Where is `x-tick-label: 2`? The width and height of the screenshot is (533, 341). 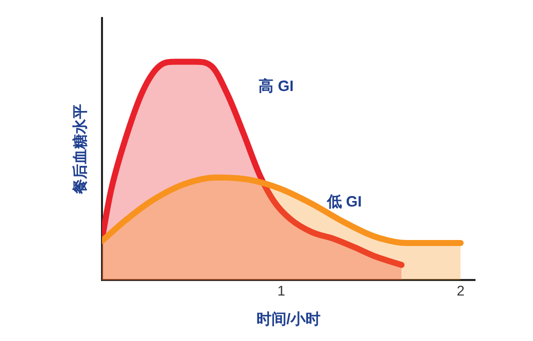 x-tick-label: 2 is located at coordinates (460, 290).